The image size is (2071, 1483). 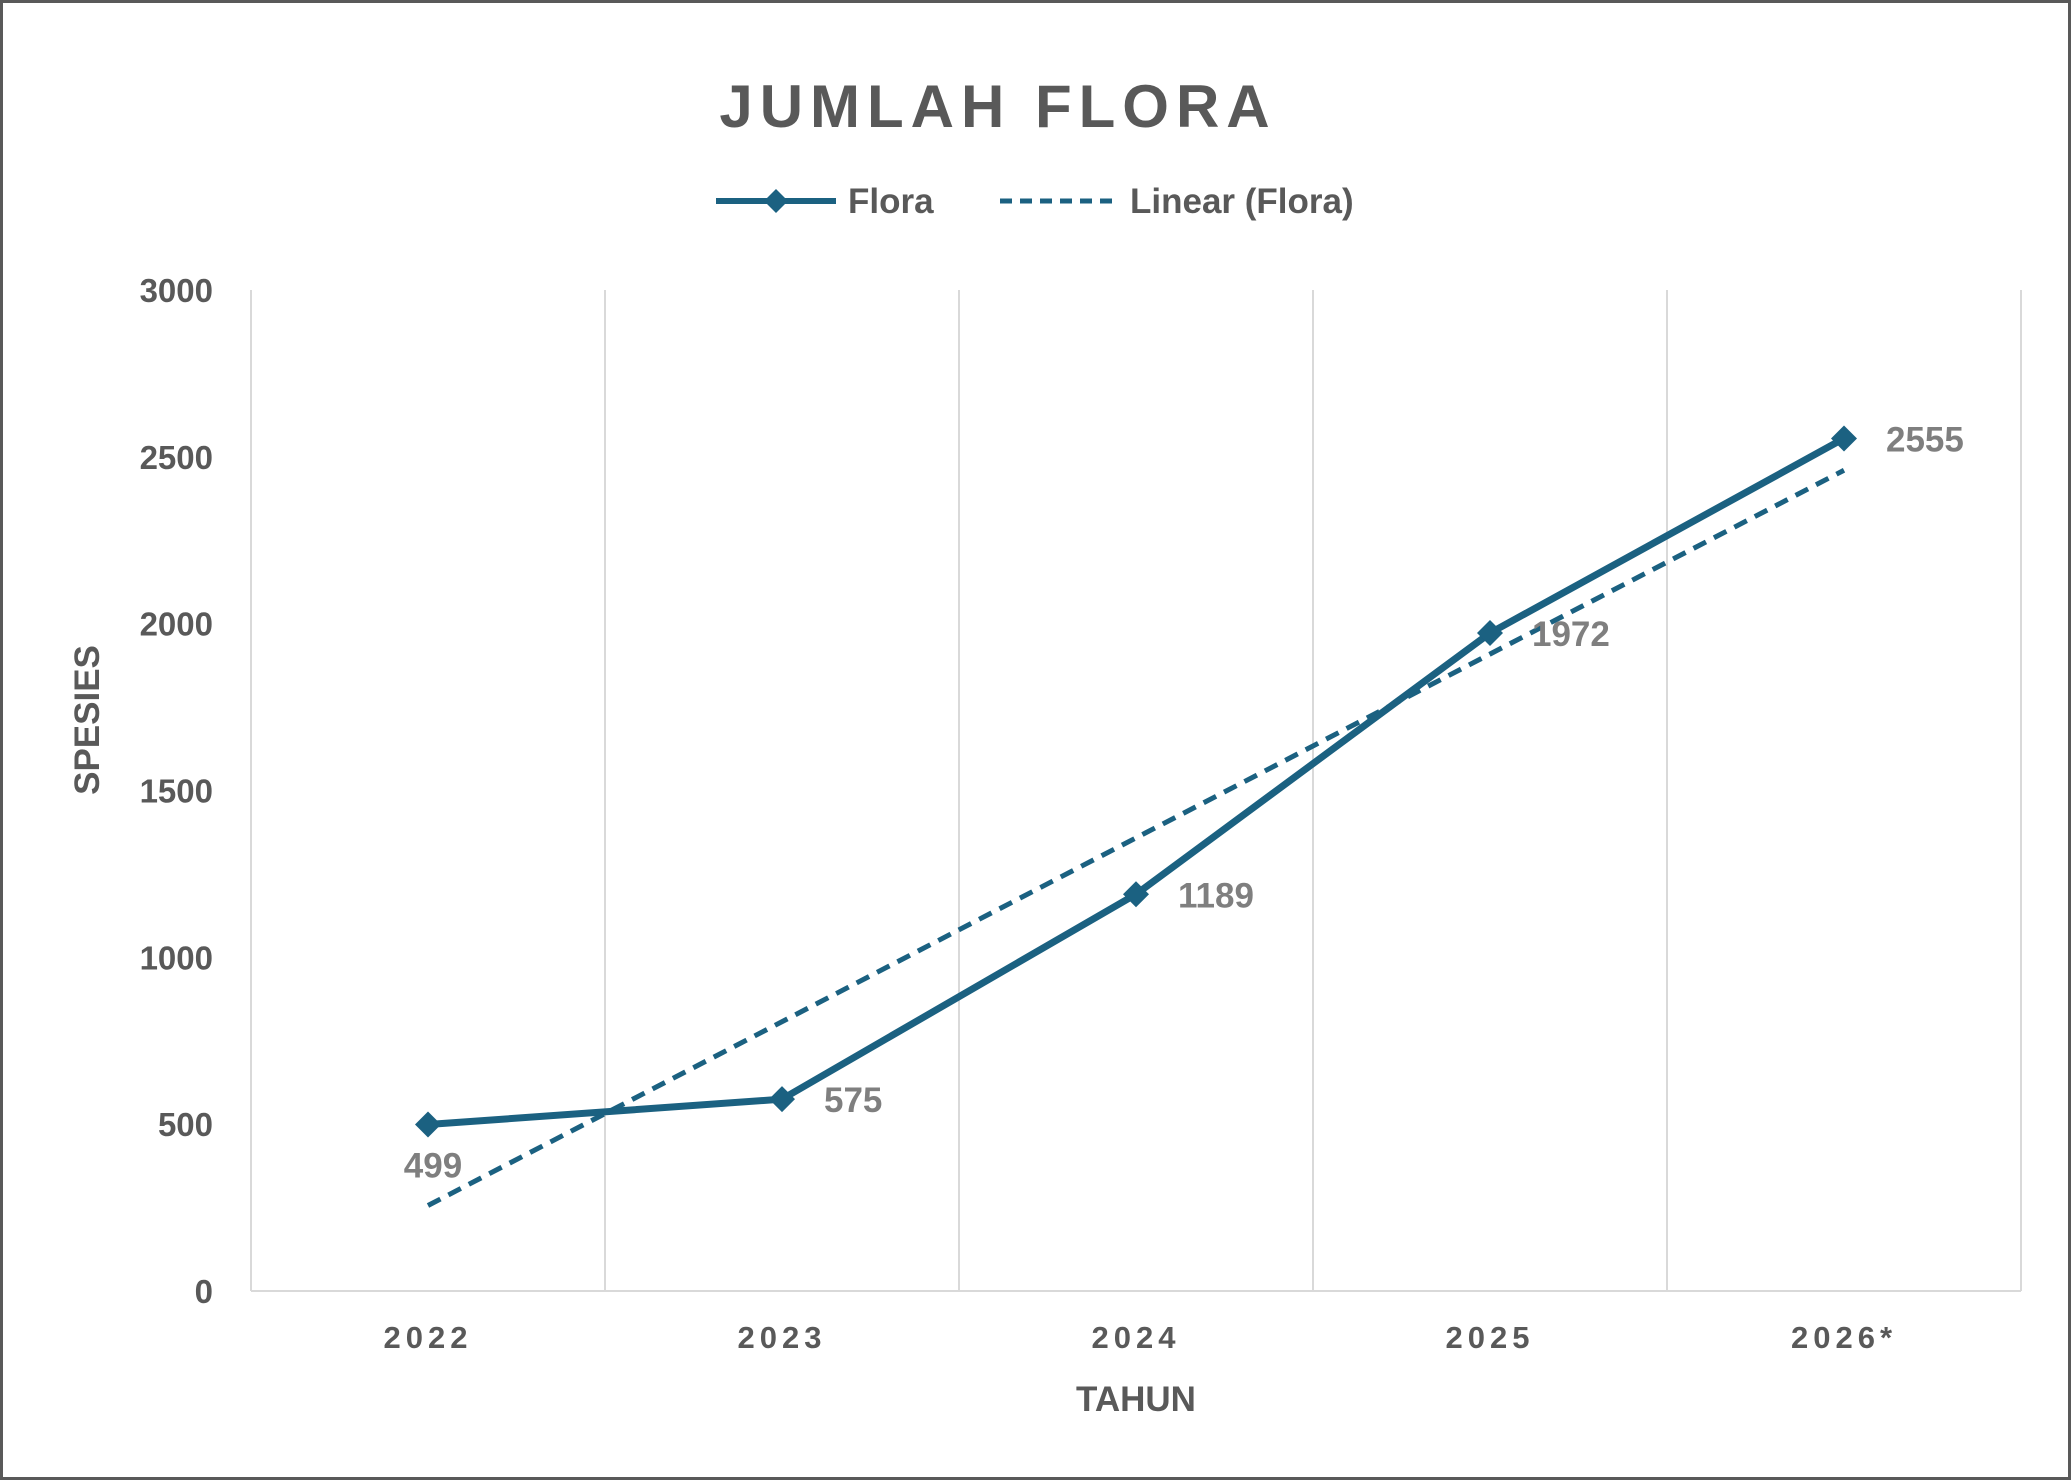 What do you see at coordinates (204, 1291) in the screenshot?
I see `y-tick-label: 0` at bounding box center [204, 1291].